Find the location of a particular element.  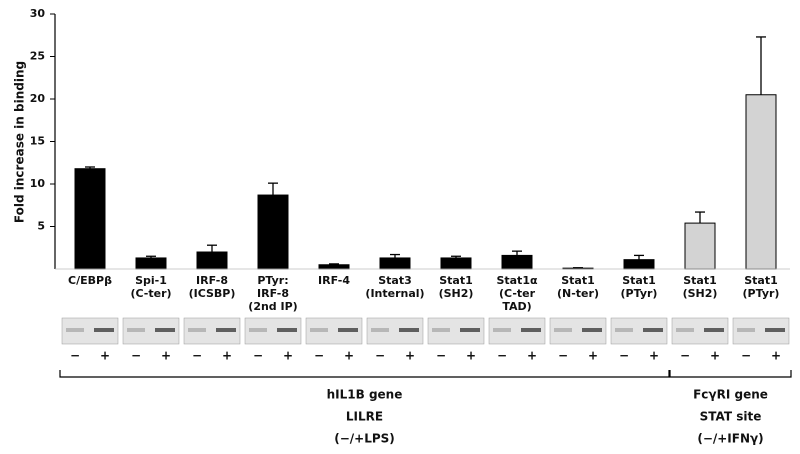

x-tick-label: Spi-1 is located at coordinates (151, 280).